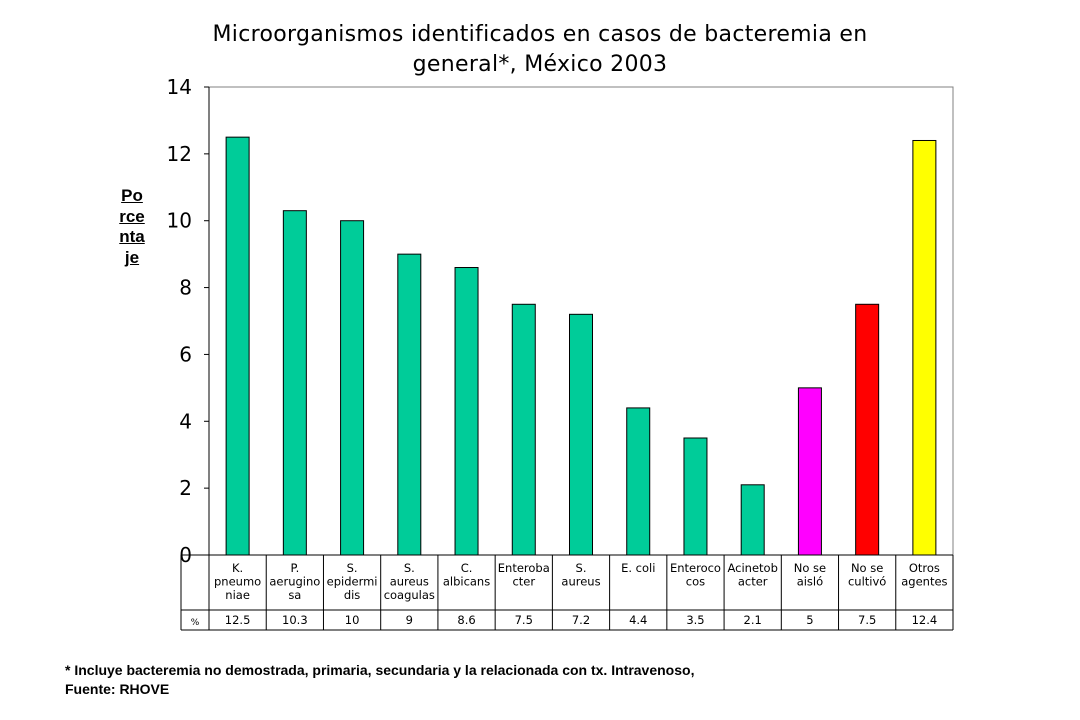 The image size is (1080, 720). What do you see at coordinates (695, 575) in the screenshot?
I see `category-label: Enteroco cos` at bounding box center [695, 575].